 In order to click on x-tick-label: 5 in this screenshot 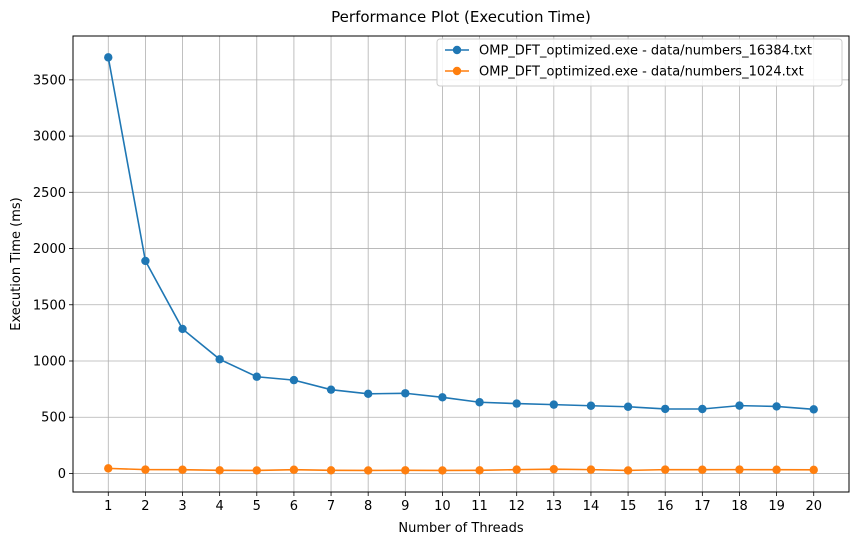, I will do `click(257, 506)`.